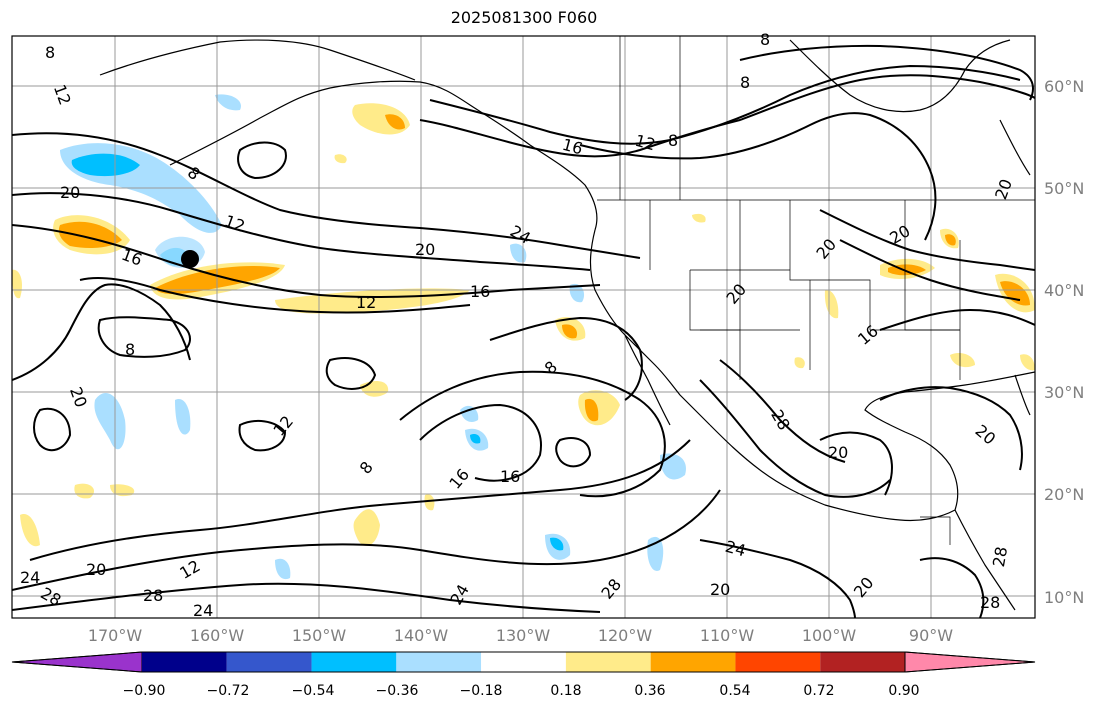 The width and height of the screenshot is (1105, 712). I want to click on lat-label: 40°N, so click(1064, 290).